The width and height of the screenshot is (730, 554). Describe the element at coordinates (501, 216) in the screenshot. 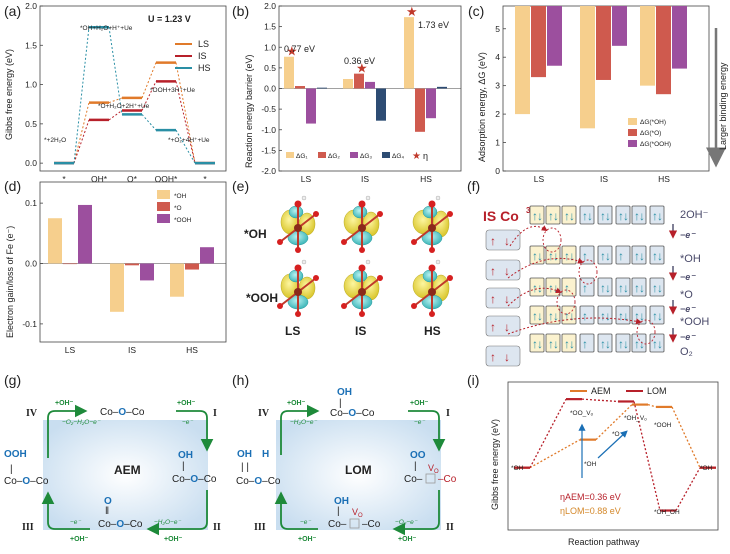

I see `f-title: IS Co` at that location.